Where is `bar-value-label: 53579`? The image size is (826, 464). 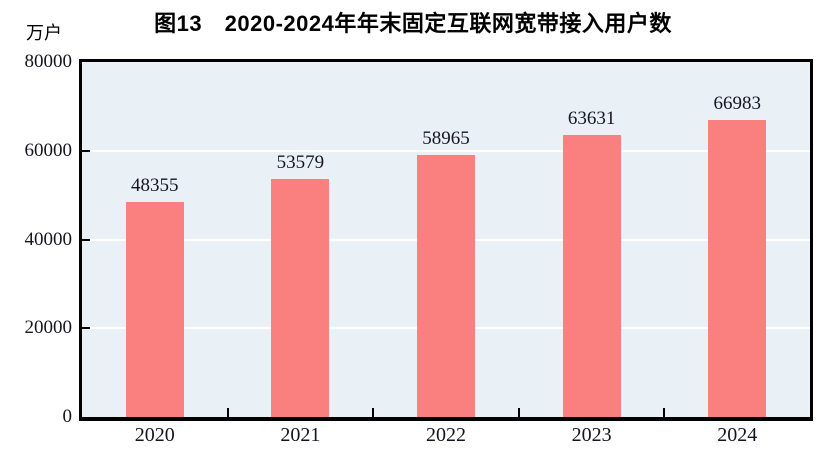 bar-value-label: 53579 is located at coordinates (300, 163).